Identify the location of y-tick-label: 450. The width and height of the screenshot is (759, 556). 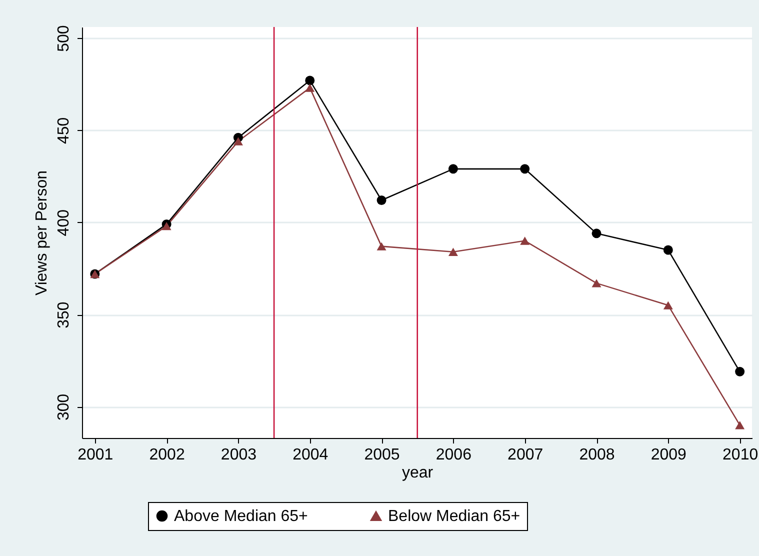
(64, 130).